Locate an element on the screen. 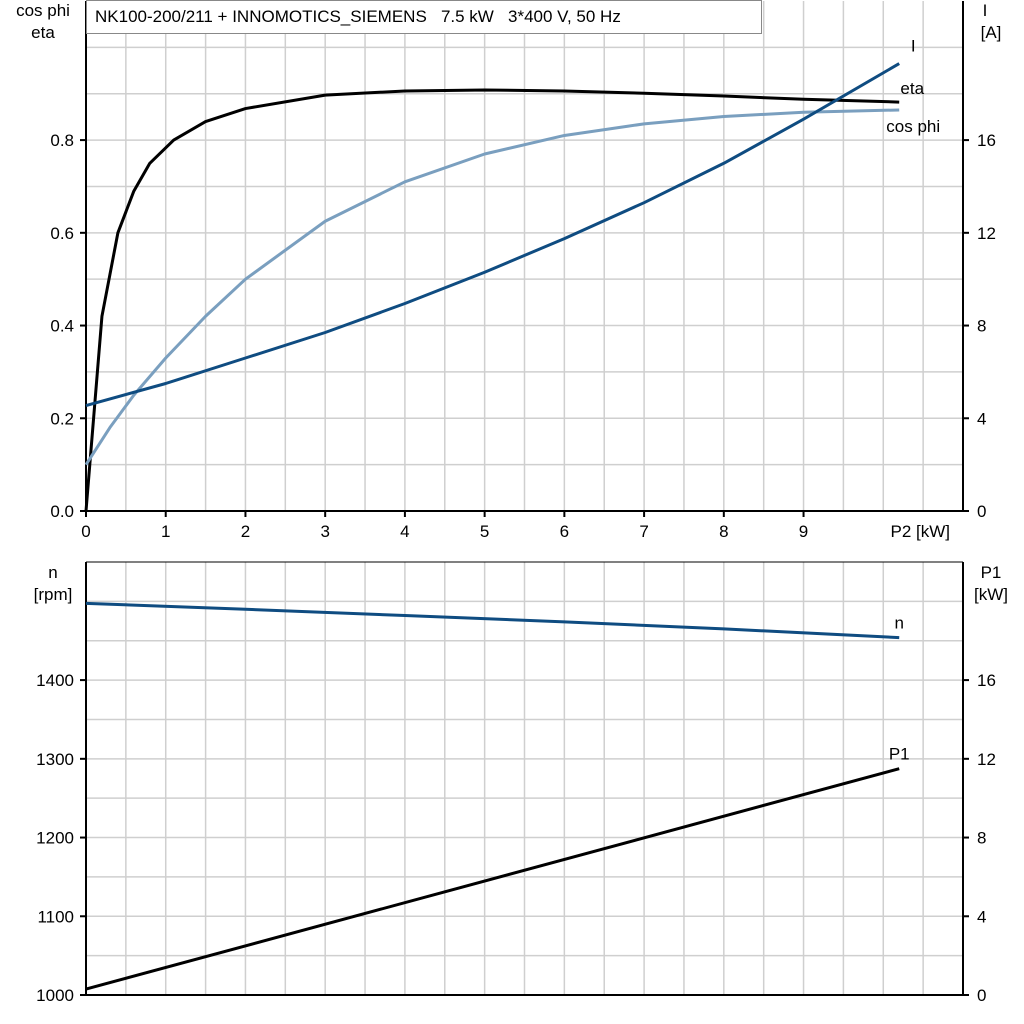 The image size is (1024, 1024). x-axis-label: P2 [kW] is located at coordinates (921, 531).